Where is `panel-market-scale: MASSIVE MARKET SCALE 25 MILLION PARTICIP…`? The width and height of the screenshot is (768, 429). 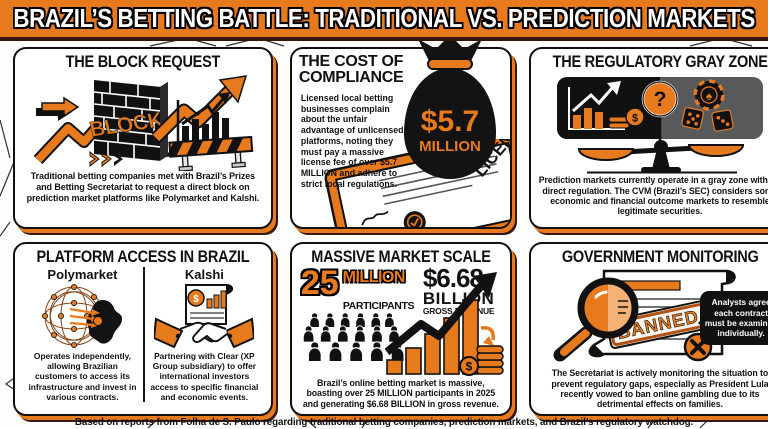
panel-market-scale: MASSIVE MARKET SCALE 25 MILLION PARTICIP… is located at coordinates (400, 329).